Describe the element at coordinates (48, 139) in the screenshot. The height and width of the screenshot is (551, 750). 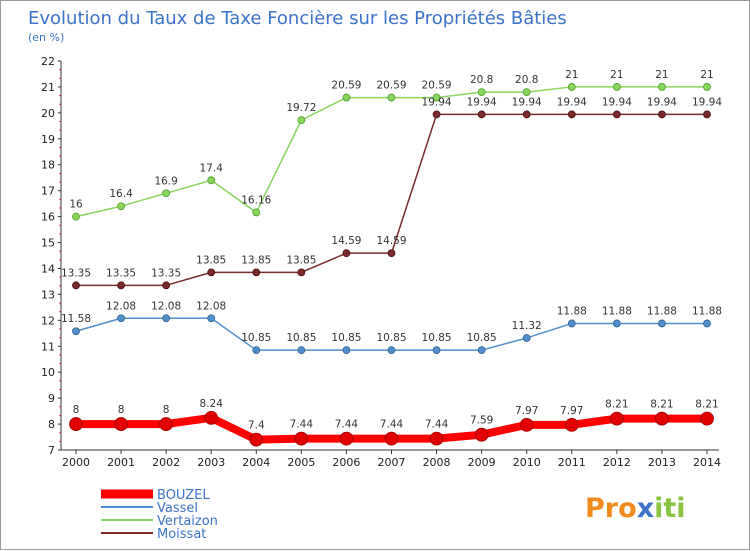
I see `y-tick-label: 19` at that location.